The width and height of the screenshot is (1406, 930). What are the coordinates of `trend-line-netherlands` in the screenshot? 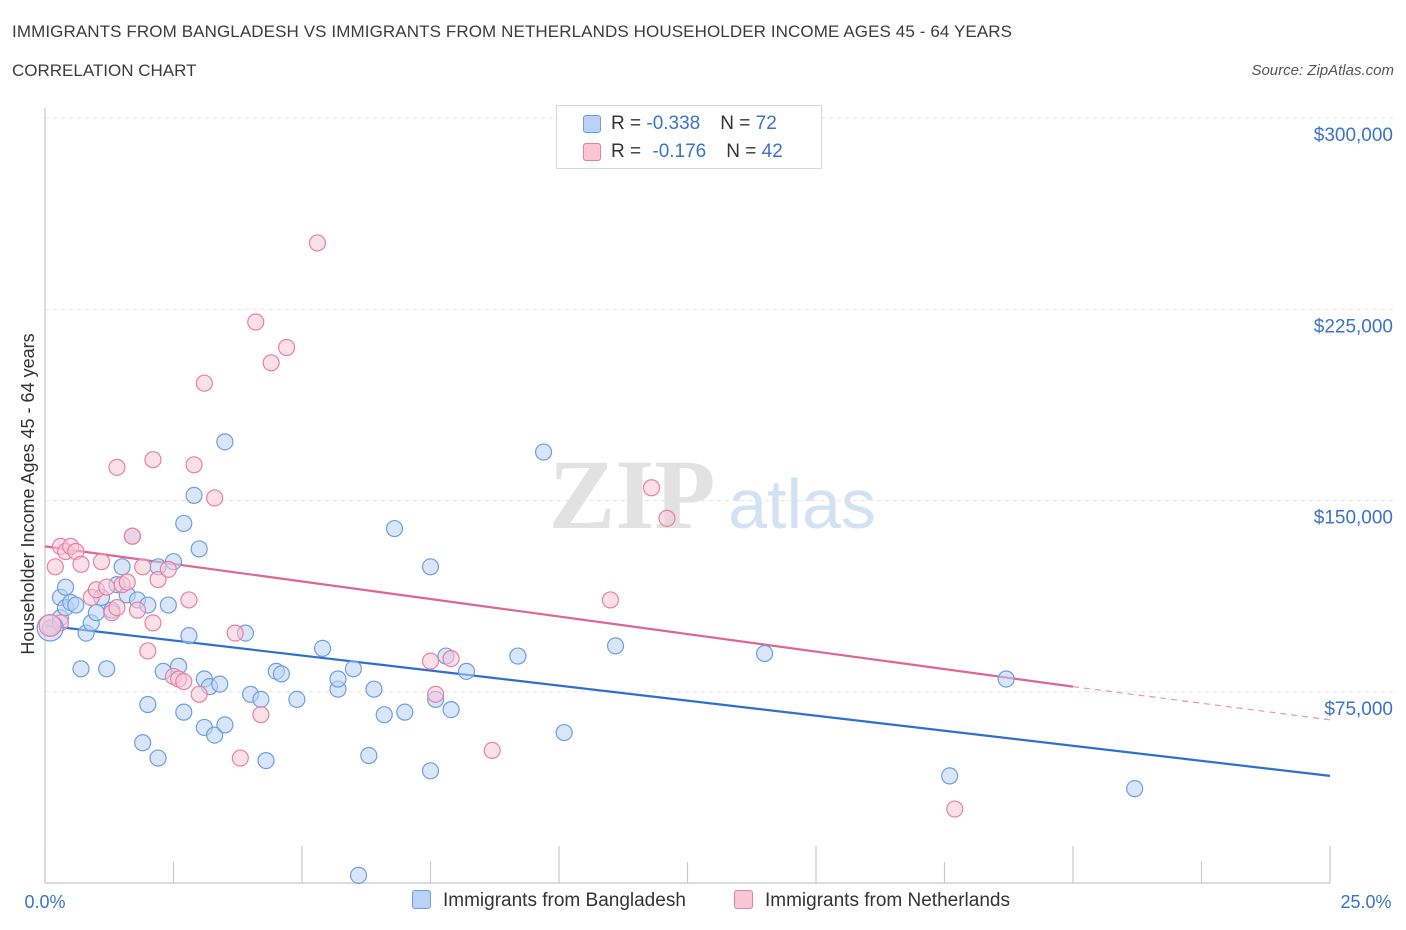 It's located at (559, 616).